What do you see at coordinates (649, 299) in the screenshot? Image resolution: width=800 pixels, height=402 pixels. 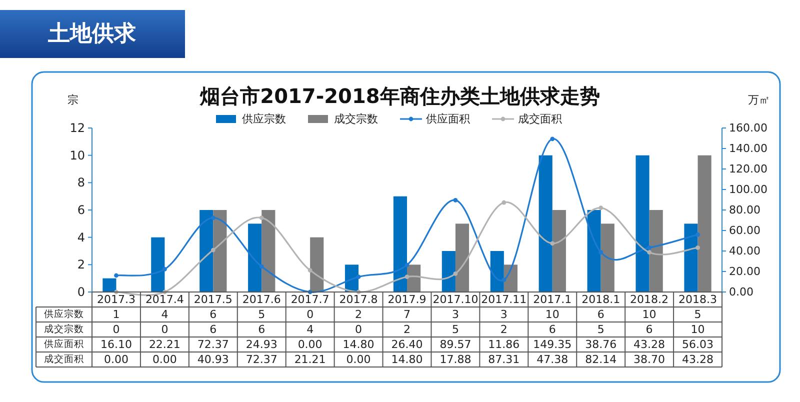 I see `x-tick-label: 2018.2` at bounding box center [649, 299].